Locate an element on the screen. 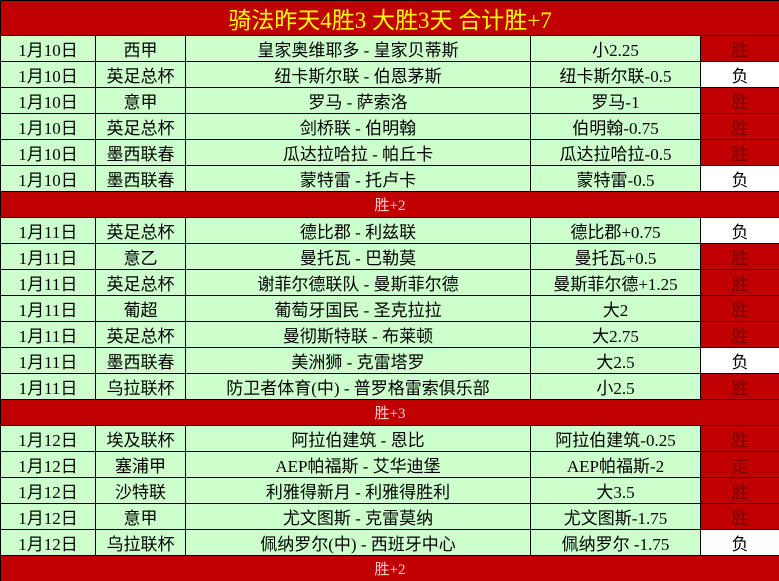 Image resolution: width=779 pixels, height=581 pixels. row: 1月10日 墨西联春 蒙特雷 - 托卢卡 蒙特雷-0.5 负 is located at coordinates (389, 178).